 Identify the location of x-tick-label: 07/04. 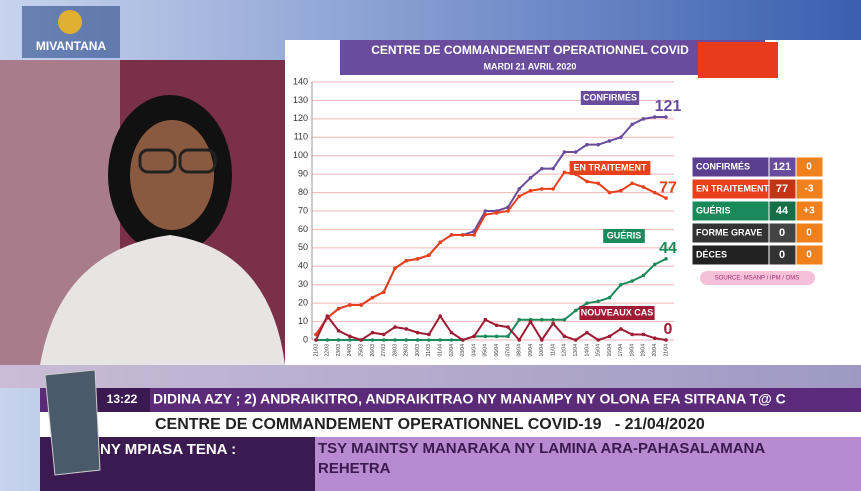
(508, 350).